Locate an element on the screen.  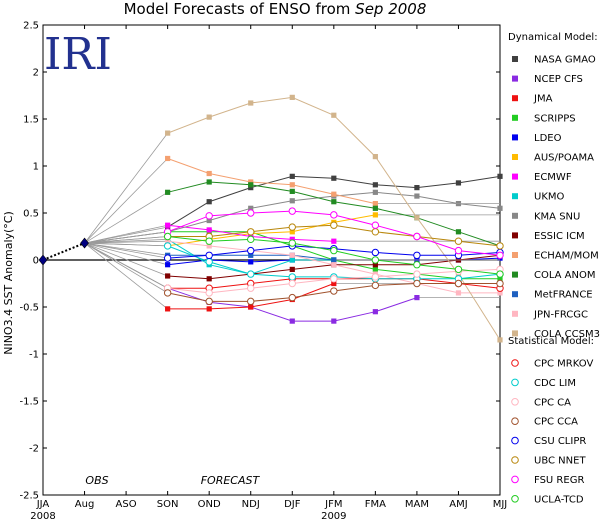
observed-point is located at coordinates (84, 243).